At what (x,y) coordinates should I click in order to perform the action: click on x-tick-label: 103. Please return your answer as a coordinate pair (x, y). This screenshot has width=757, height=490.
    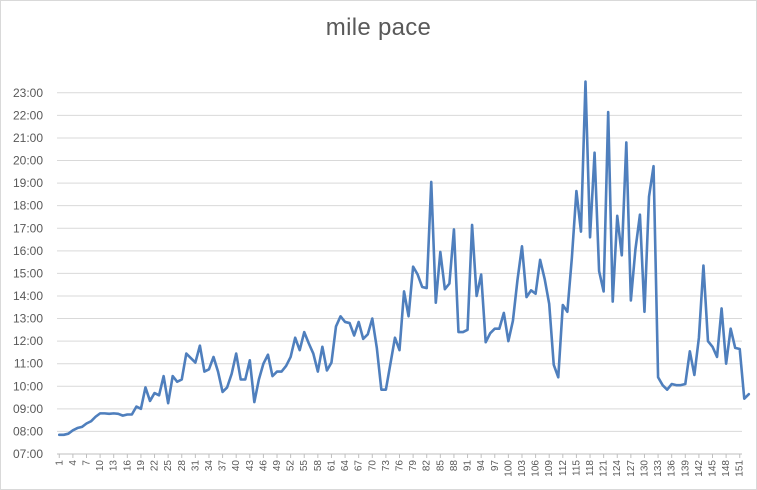
    Looking at the image, I should click on (522, 468).